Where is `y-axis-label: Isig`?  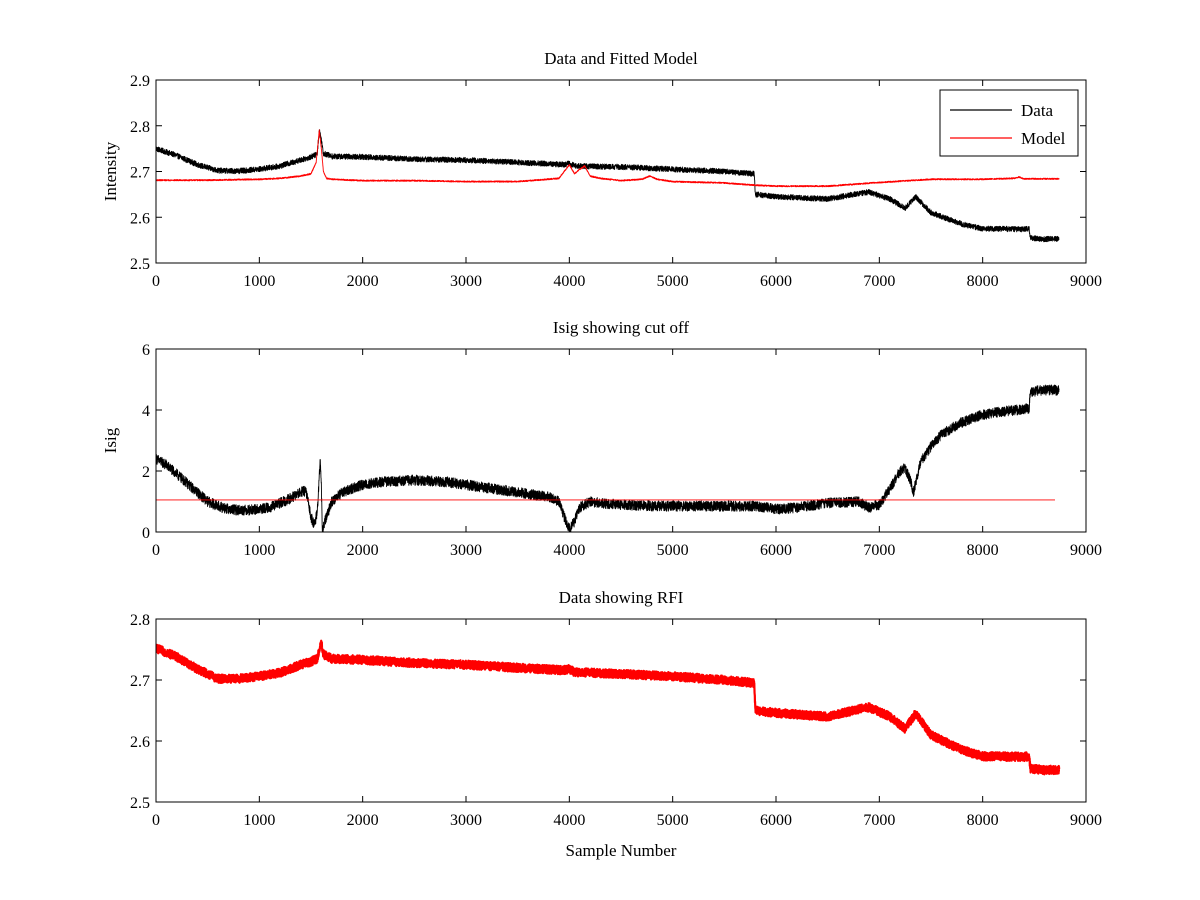 y-axis-label: Isig is located at coordinates (110, 440).